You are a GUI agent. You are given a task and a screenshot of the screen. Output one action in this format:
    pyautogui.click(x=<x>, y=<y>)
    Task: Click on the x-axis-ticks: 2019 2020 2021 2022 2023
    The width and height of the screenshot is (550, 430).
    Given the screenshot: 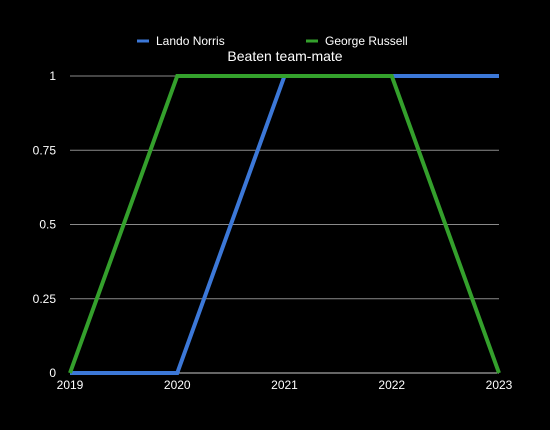 What is the action you would take?
    pyautogui.click(x=285, y=385)
    